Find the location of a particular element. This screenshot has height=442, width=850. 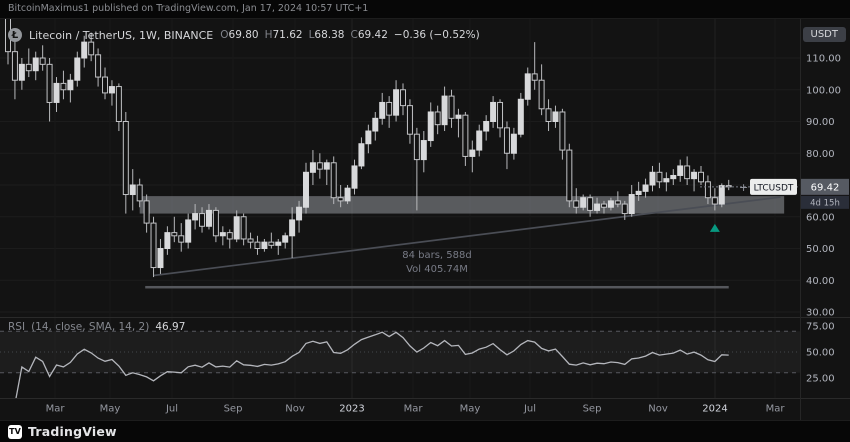

low-label: L is located at coordinates (311, 35).